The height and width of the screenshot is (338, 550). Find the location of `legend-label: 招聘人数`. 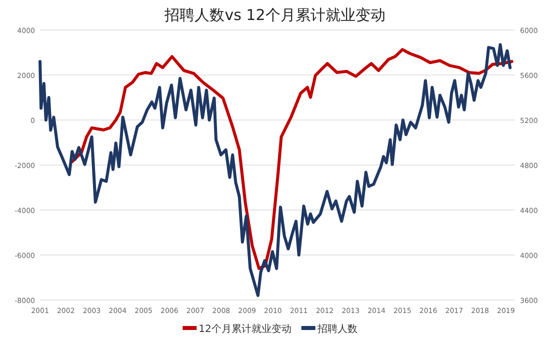

legend-label: 招聘人数 is located at coordinates (337, 329).